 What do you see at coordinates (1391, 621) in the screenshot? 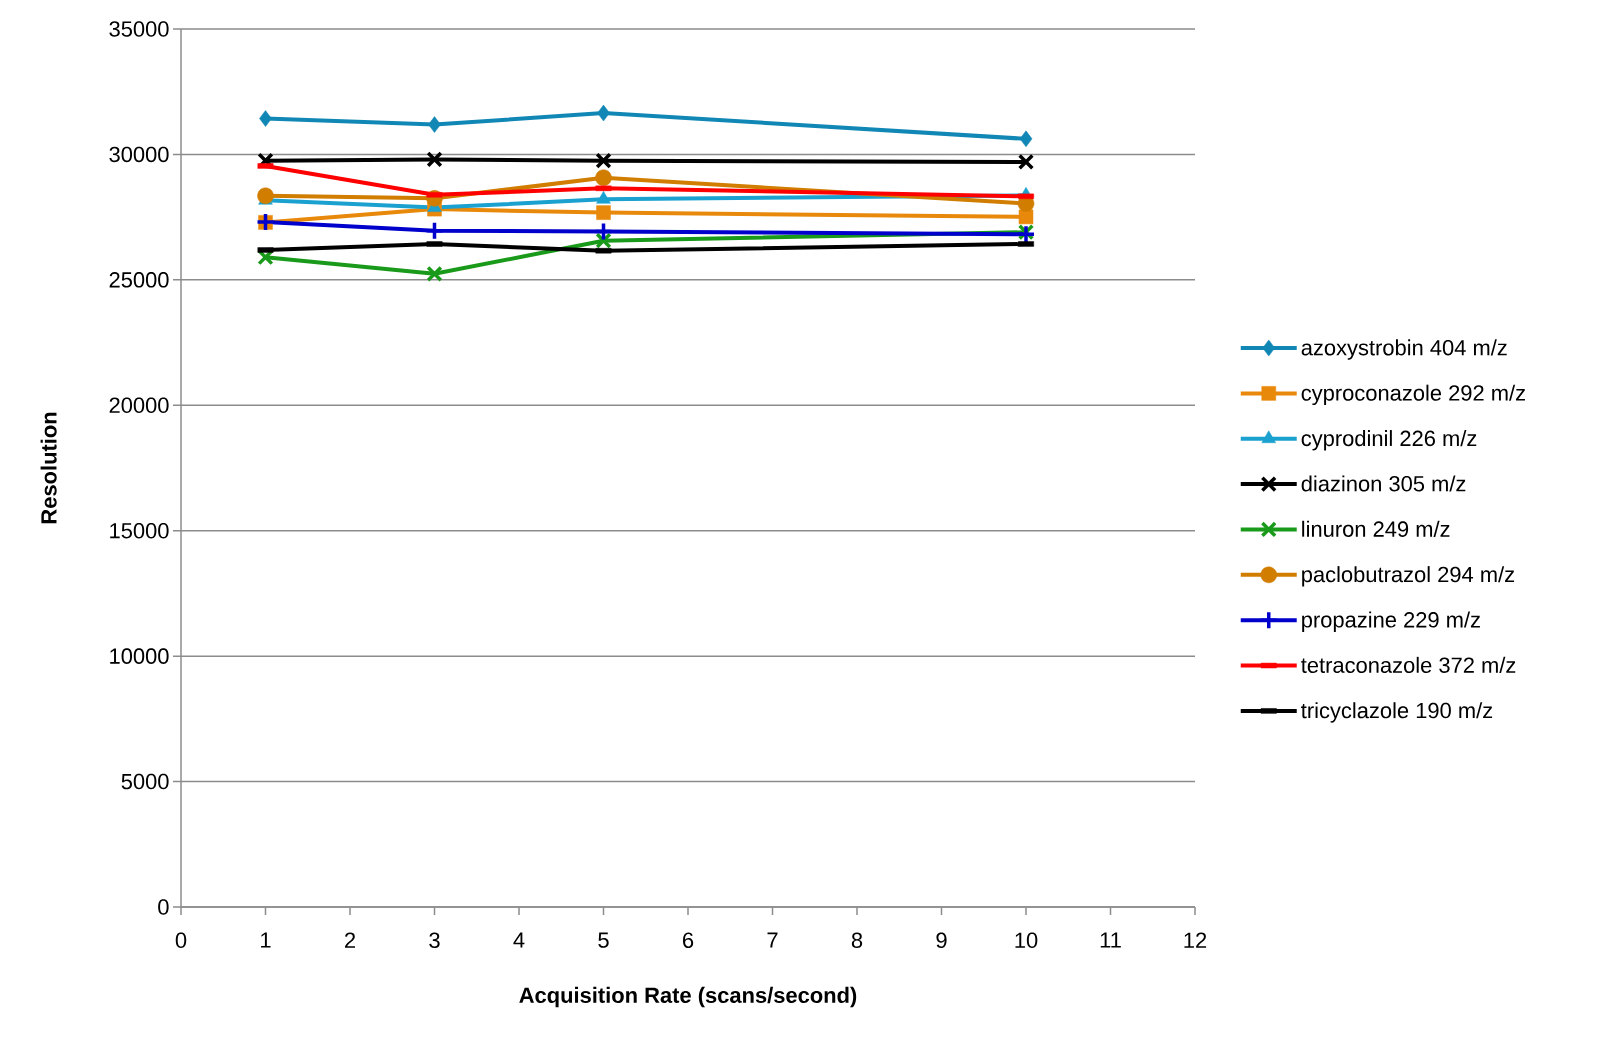
I see `legend-label: propazine 229 m/z` at bounding box center [1391, 621].